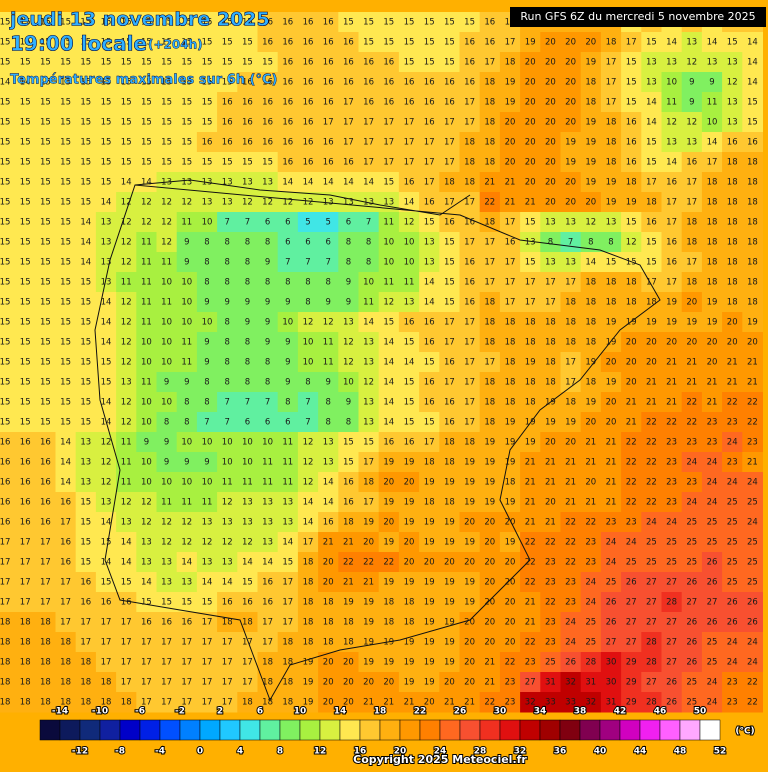 Image resolution: width=768 pixels, height=772 pixels. What do you see at coordinates (631, 543) in the screenshot?
I see `cell-value: 24` at bounding box center [631, 543].